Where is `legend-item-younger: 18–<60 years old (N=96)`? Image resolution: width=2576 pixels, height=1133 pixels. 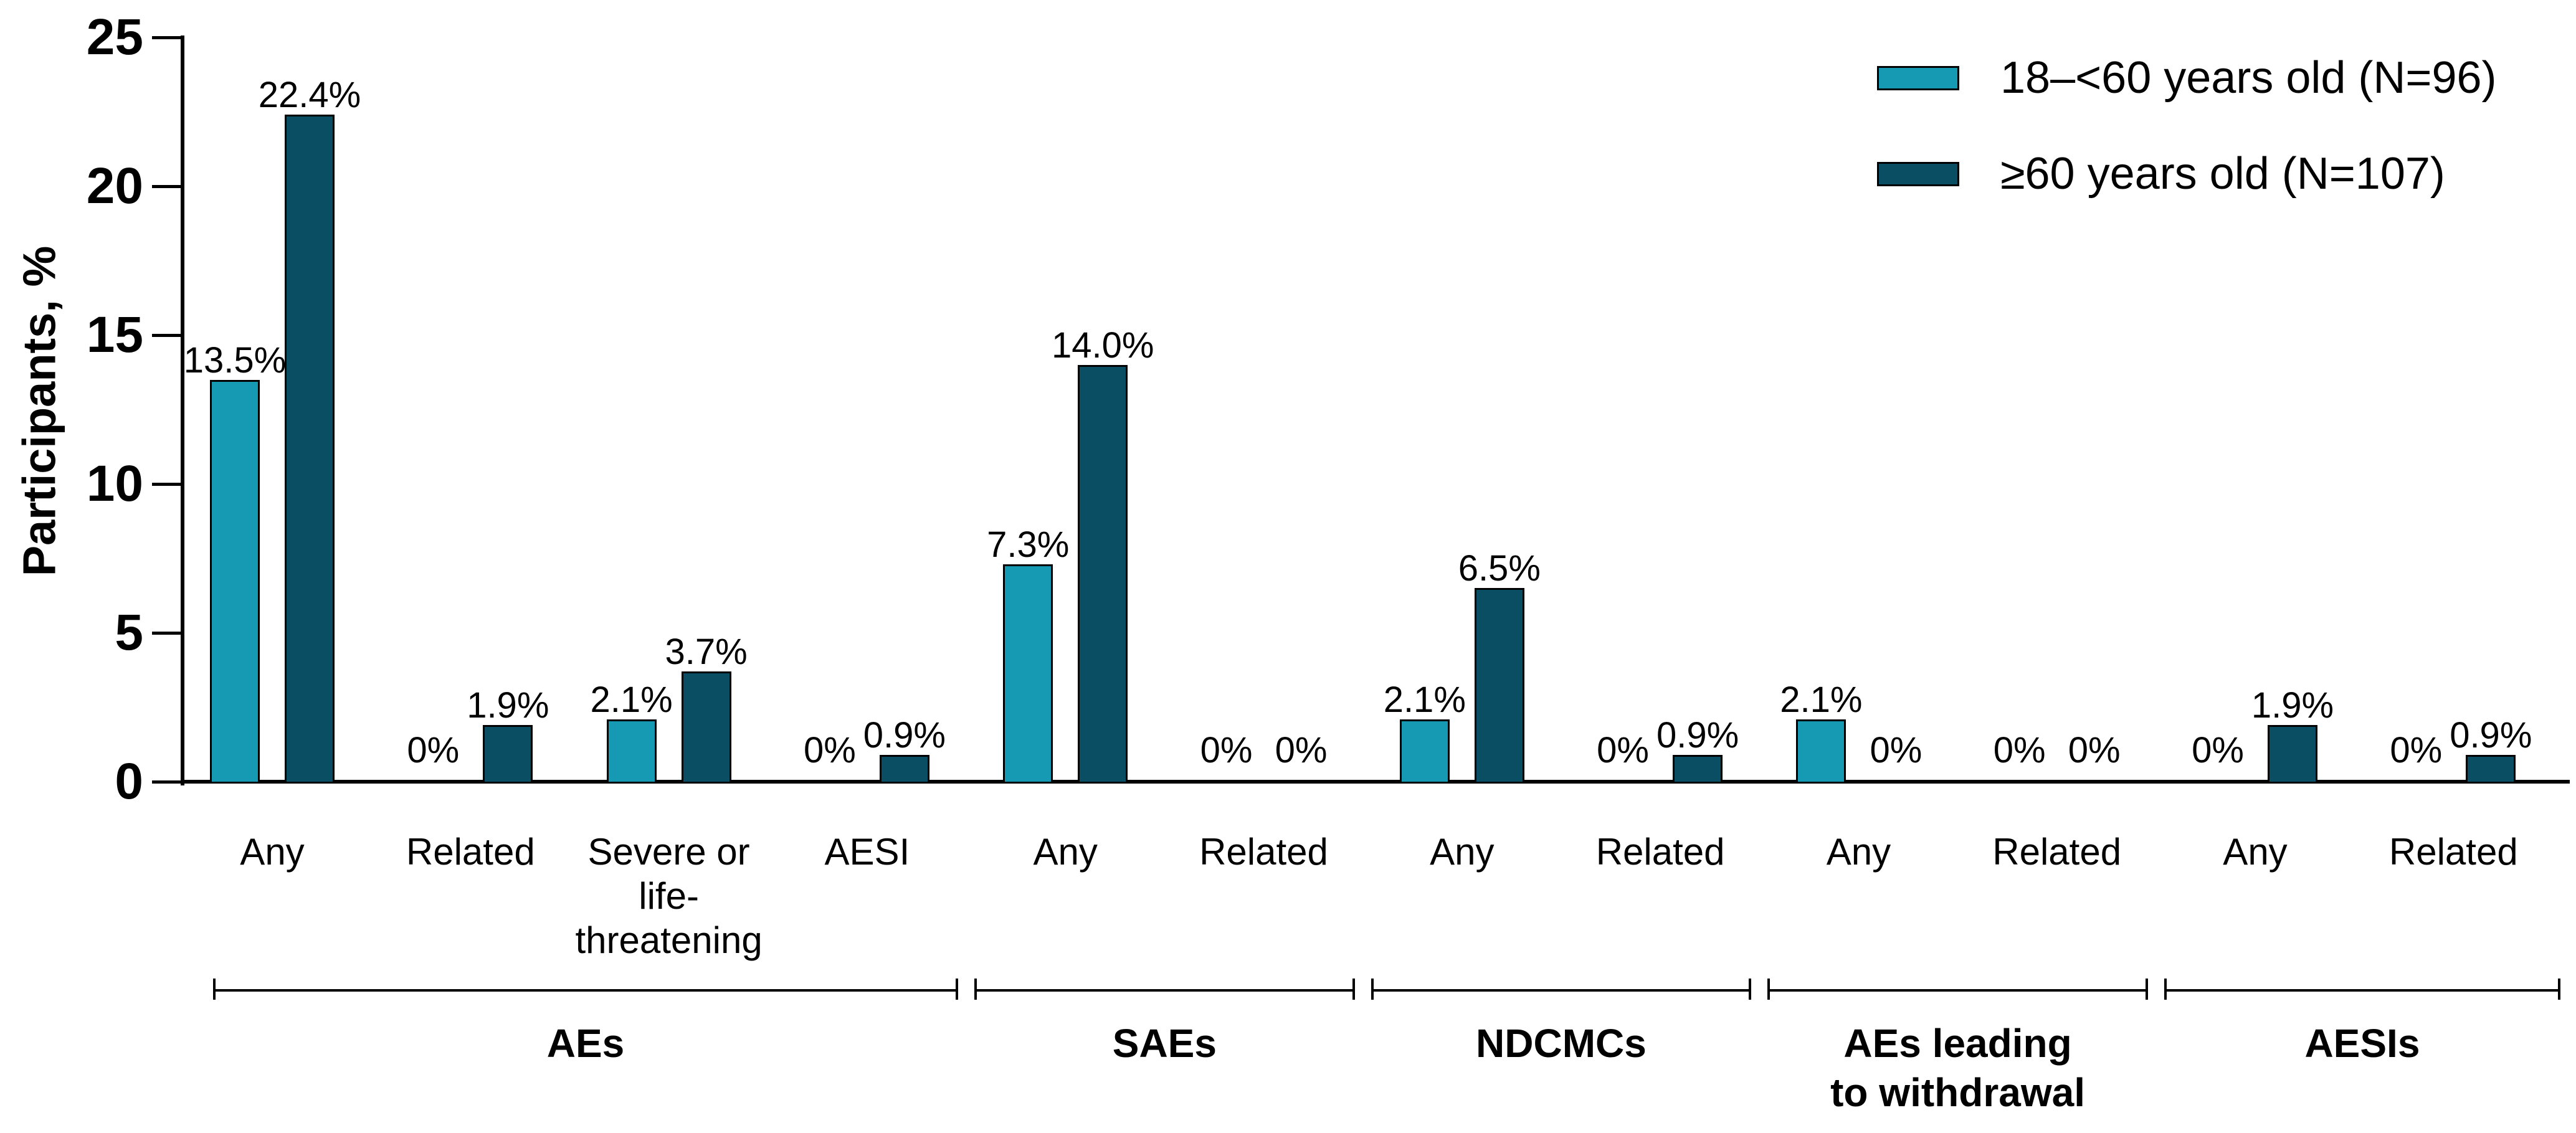
legend-item-younger: 18–<60 years old (N=96) is located at coordinates (2187, 78).